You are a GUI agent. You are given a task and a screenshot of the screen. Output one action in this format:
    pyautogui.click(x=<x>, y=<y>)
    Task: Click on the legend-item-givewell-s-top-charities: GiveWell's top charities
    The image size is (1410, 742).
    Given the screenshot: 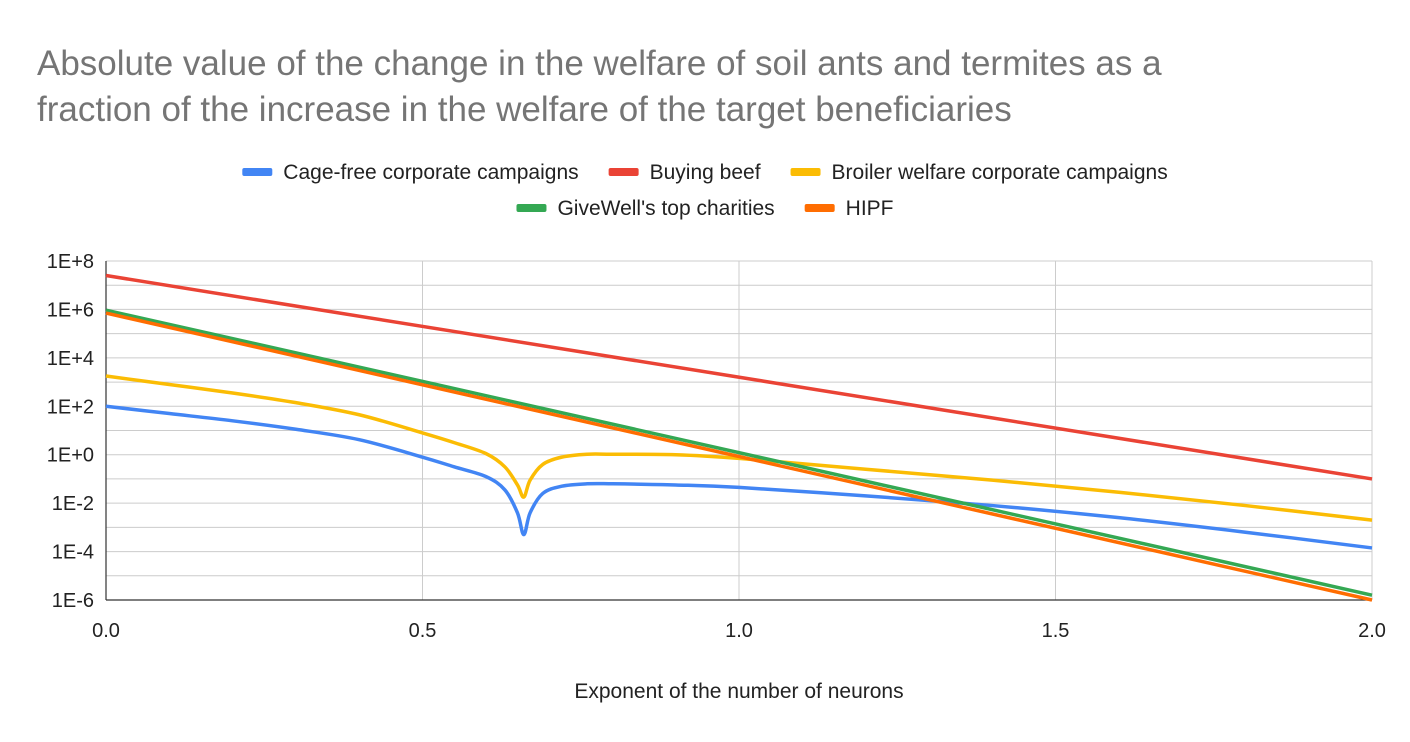 What is the action you would take?
    pyautogui.click(x=645, y=208)
    